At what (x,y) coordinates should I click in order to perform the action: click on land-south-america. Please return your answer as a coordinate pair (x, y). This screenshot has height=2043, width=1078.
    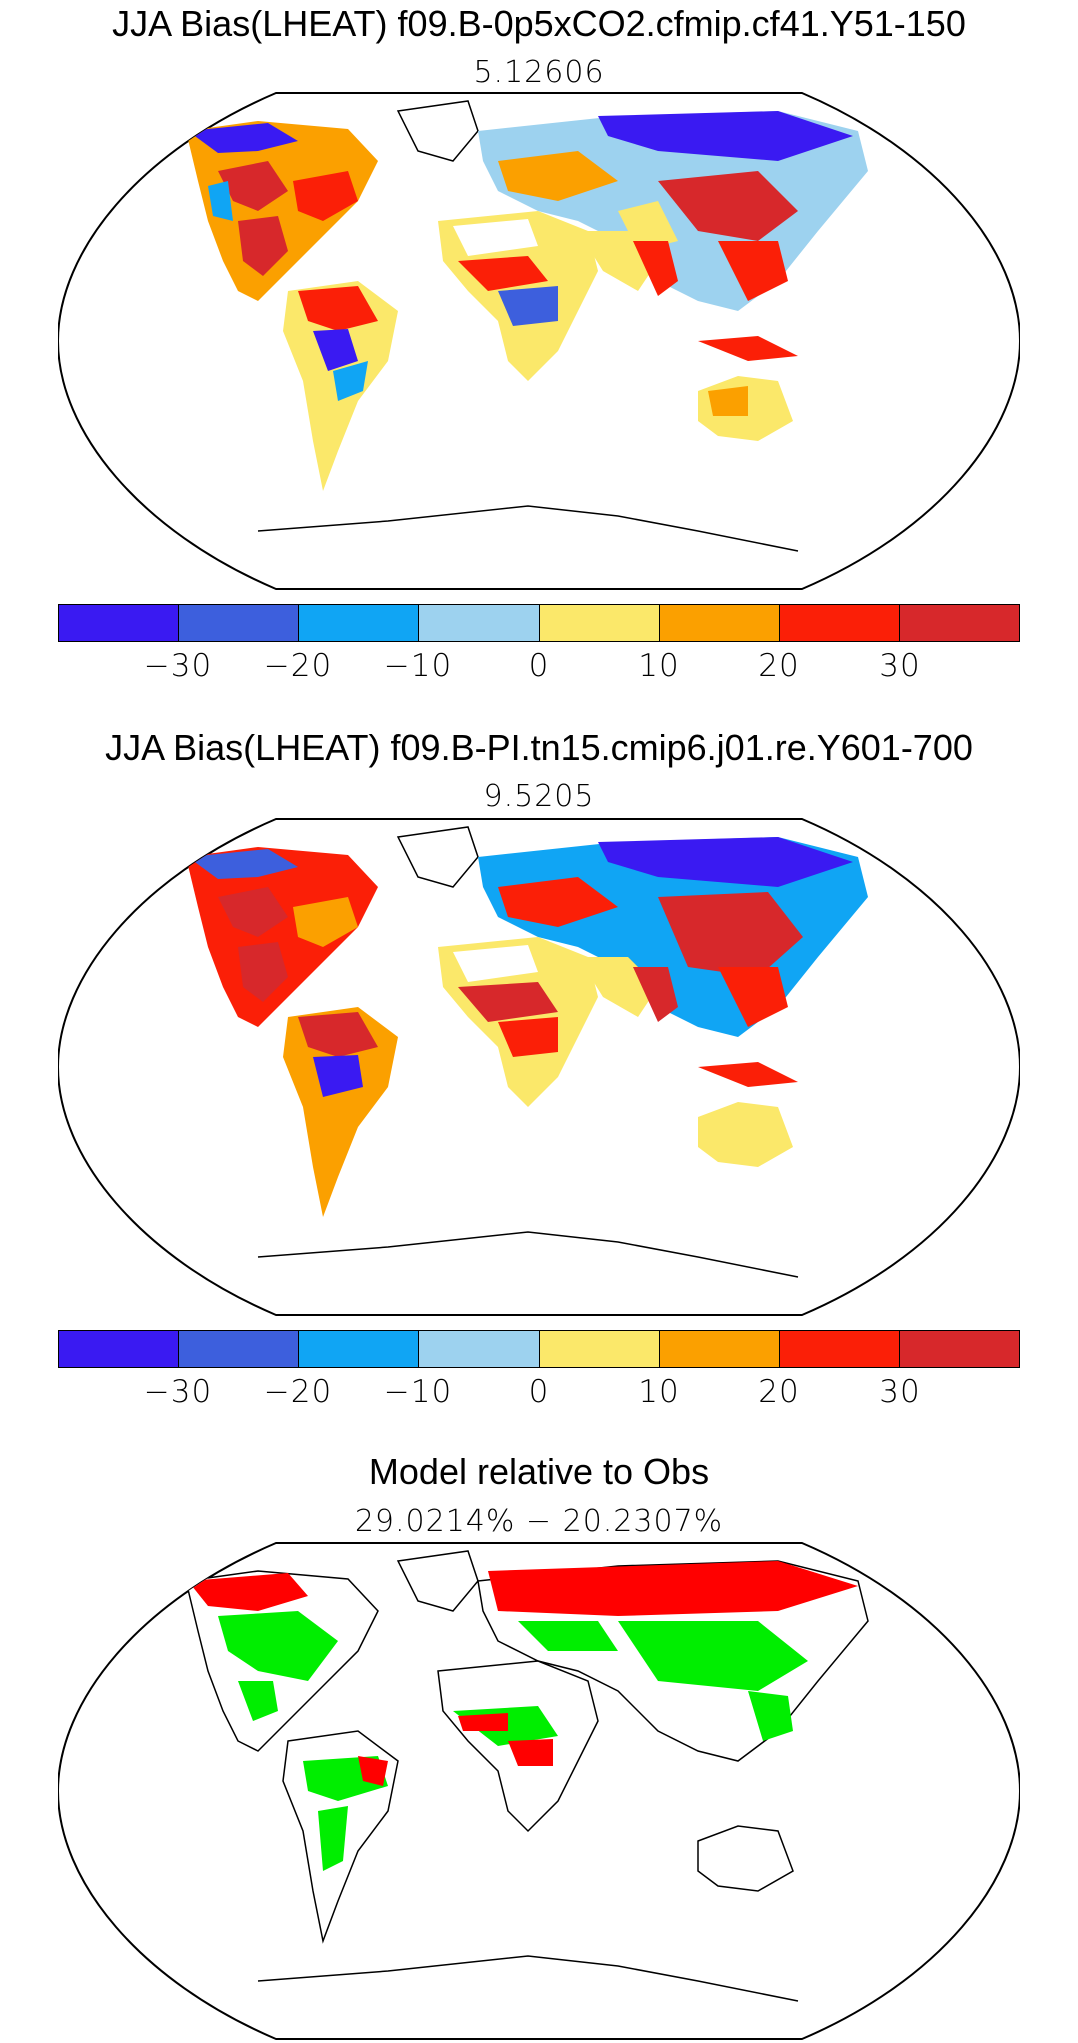
    Looking at the image, I should click on (340, 1112).